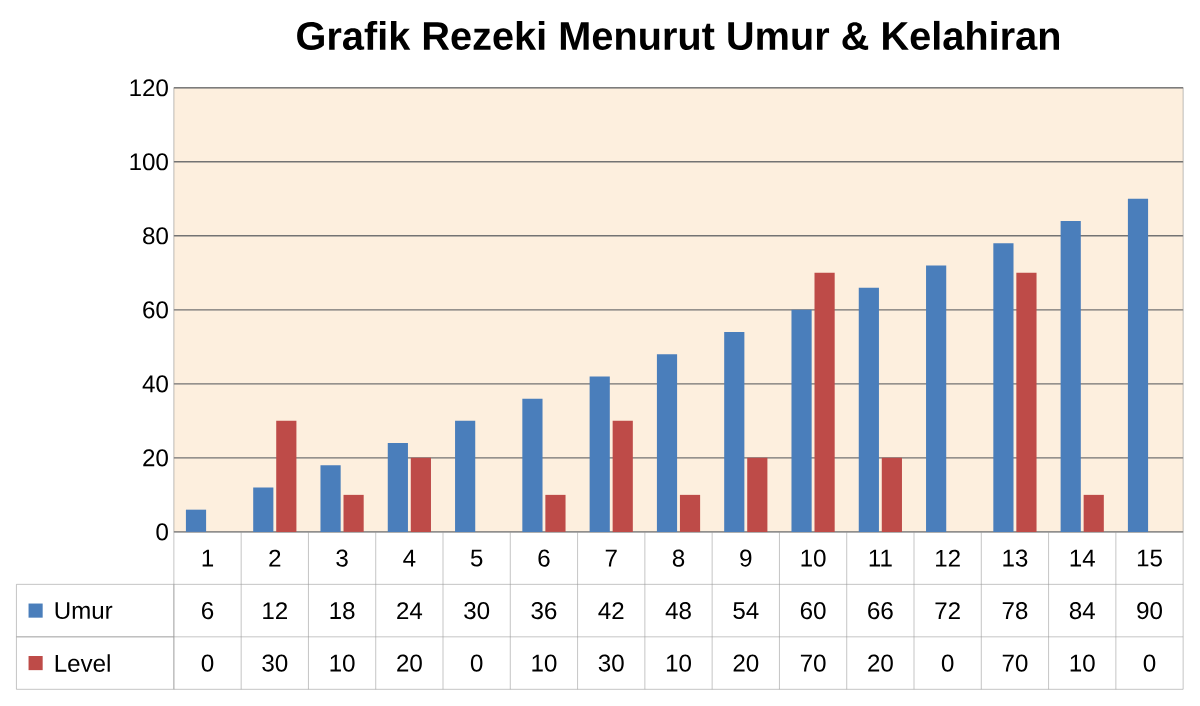 This screenshot has width=1200, height=706. What do you see at coordinates (82, 663) in the screenshot?
I see `legend-label: Level` at bounding box center [82, 663].